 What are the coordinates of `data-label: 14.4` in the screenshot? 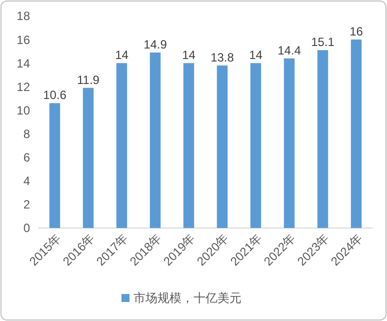 It's located at (290, 50).